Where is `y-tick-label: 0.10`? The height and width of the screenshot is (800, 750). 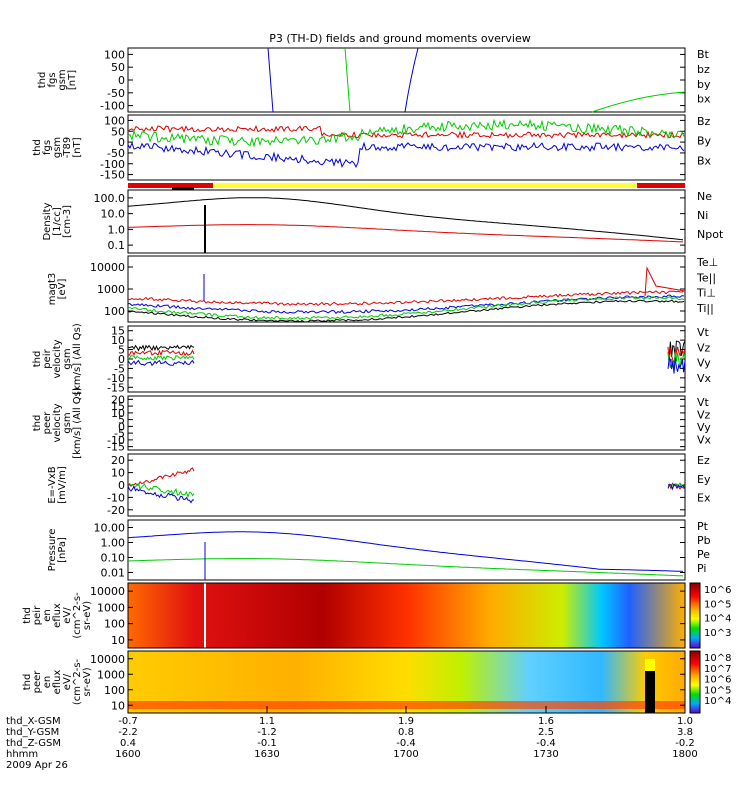 y-tick-label: 0.10 is located at coordinates (113, 558).